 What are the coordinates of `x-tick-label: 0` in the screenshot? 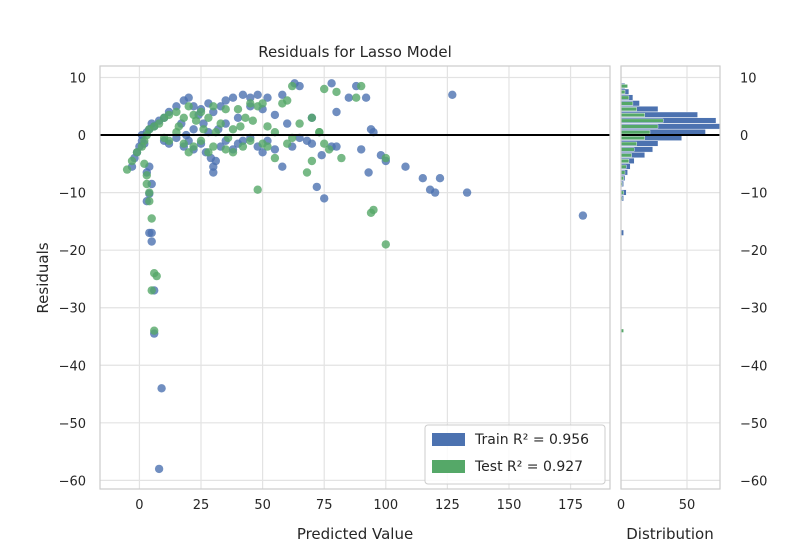 It's located at (139, 505).